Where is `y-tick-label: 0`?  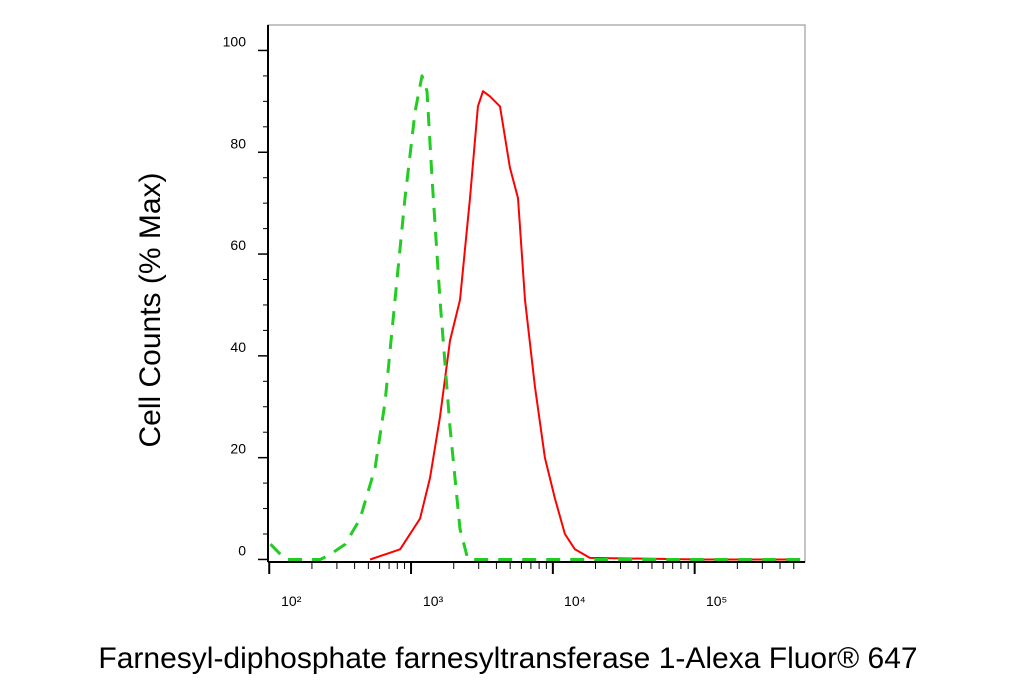
y-tick-label: 0 is located at coordinates (242, 550).